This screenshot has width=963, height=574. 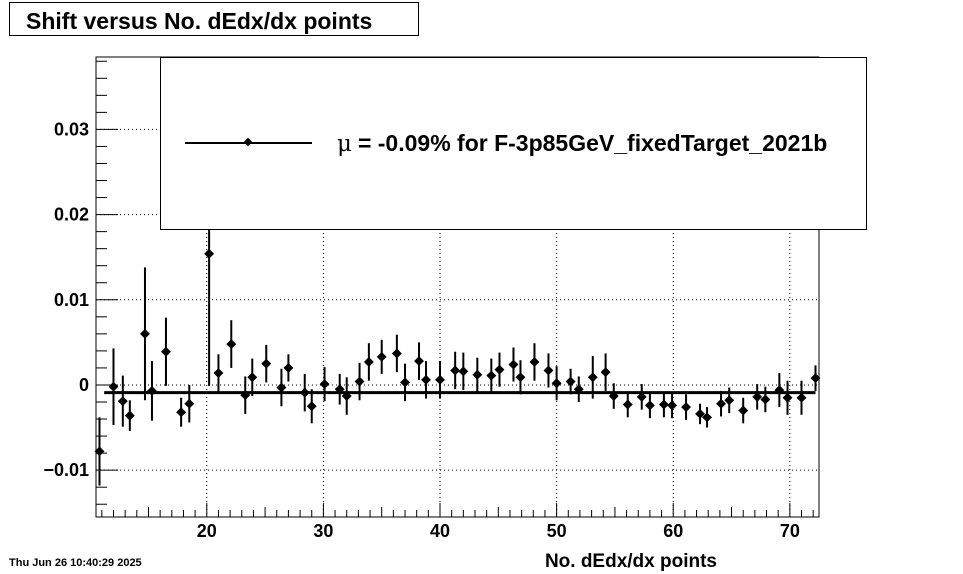 I want to click on x-tick-label: 50, so click(x=557, y=531).